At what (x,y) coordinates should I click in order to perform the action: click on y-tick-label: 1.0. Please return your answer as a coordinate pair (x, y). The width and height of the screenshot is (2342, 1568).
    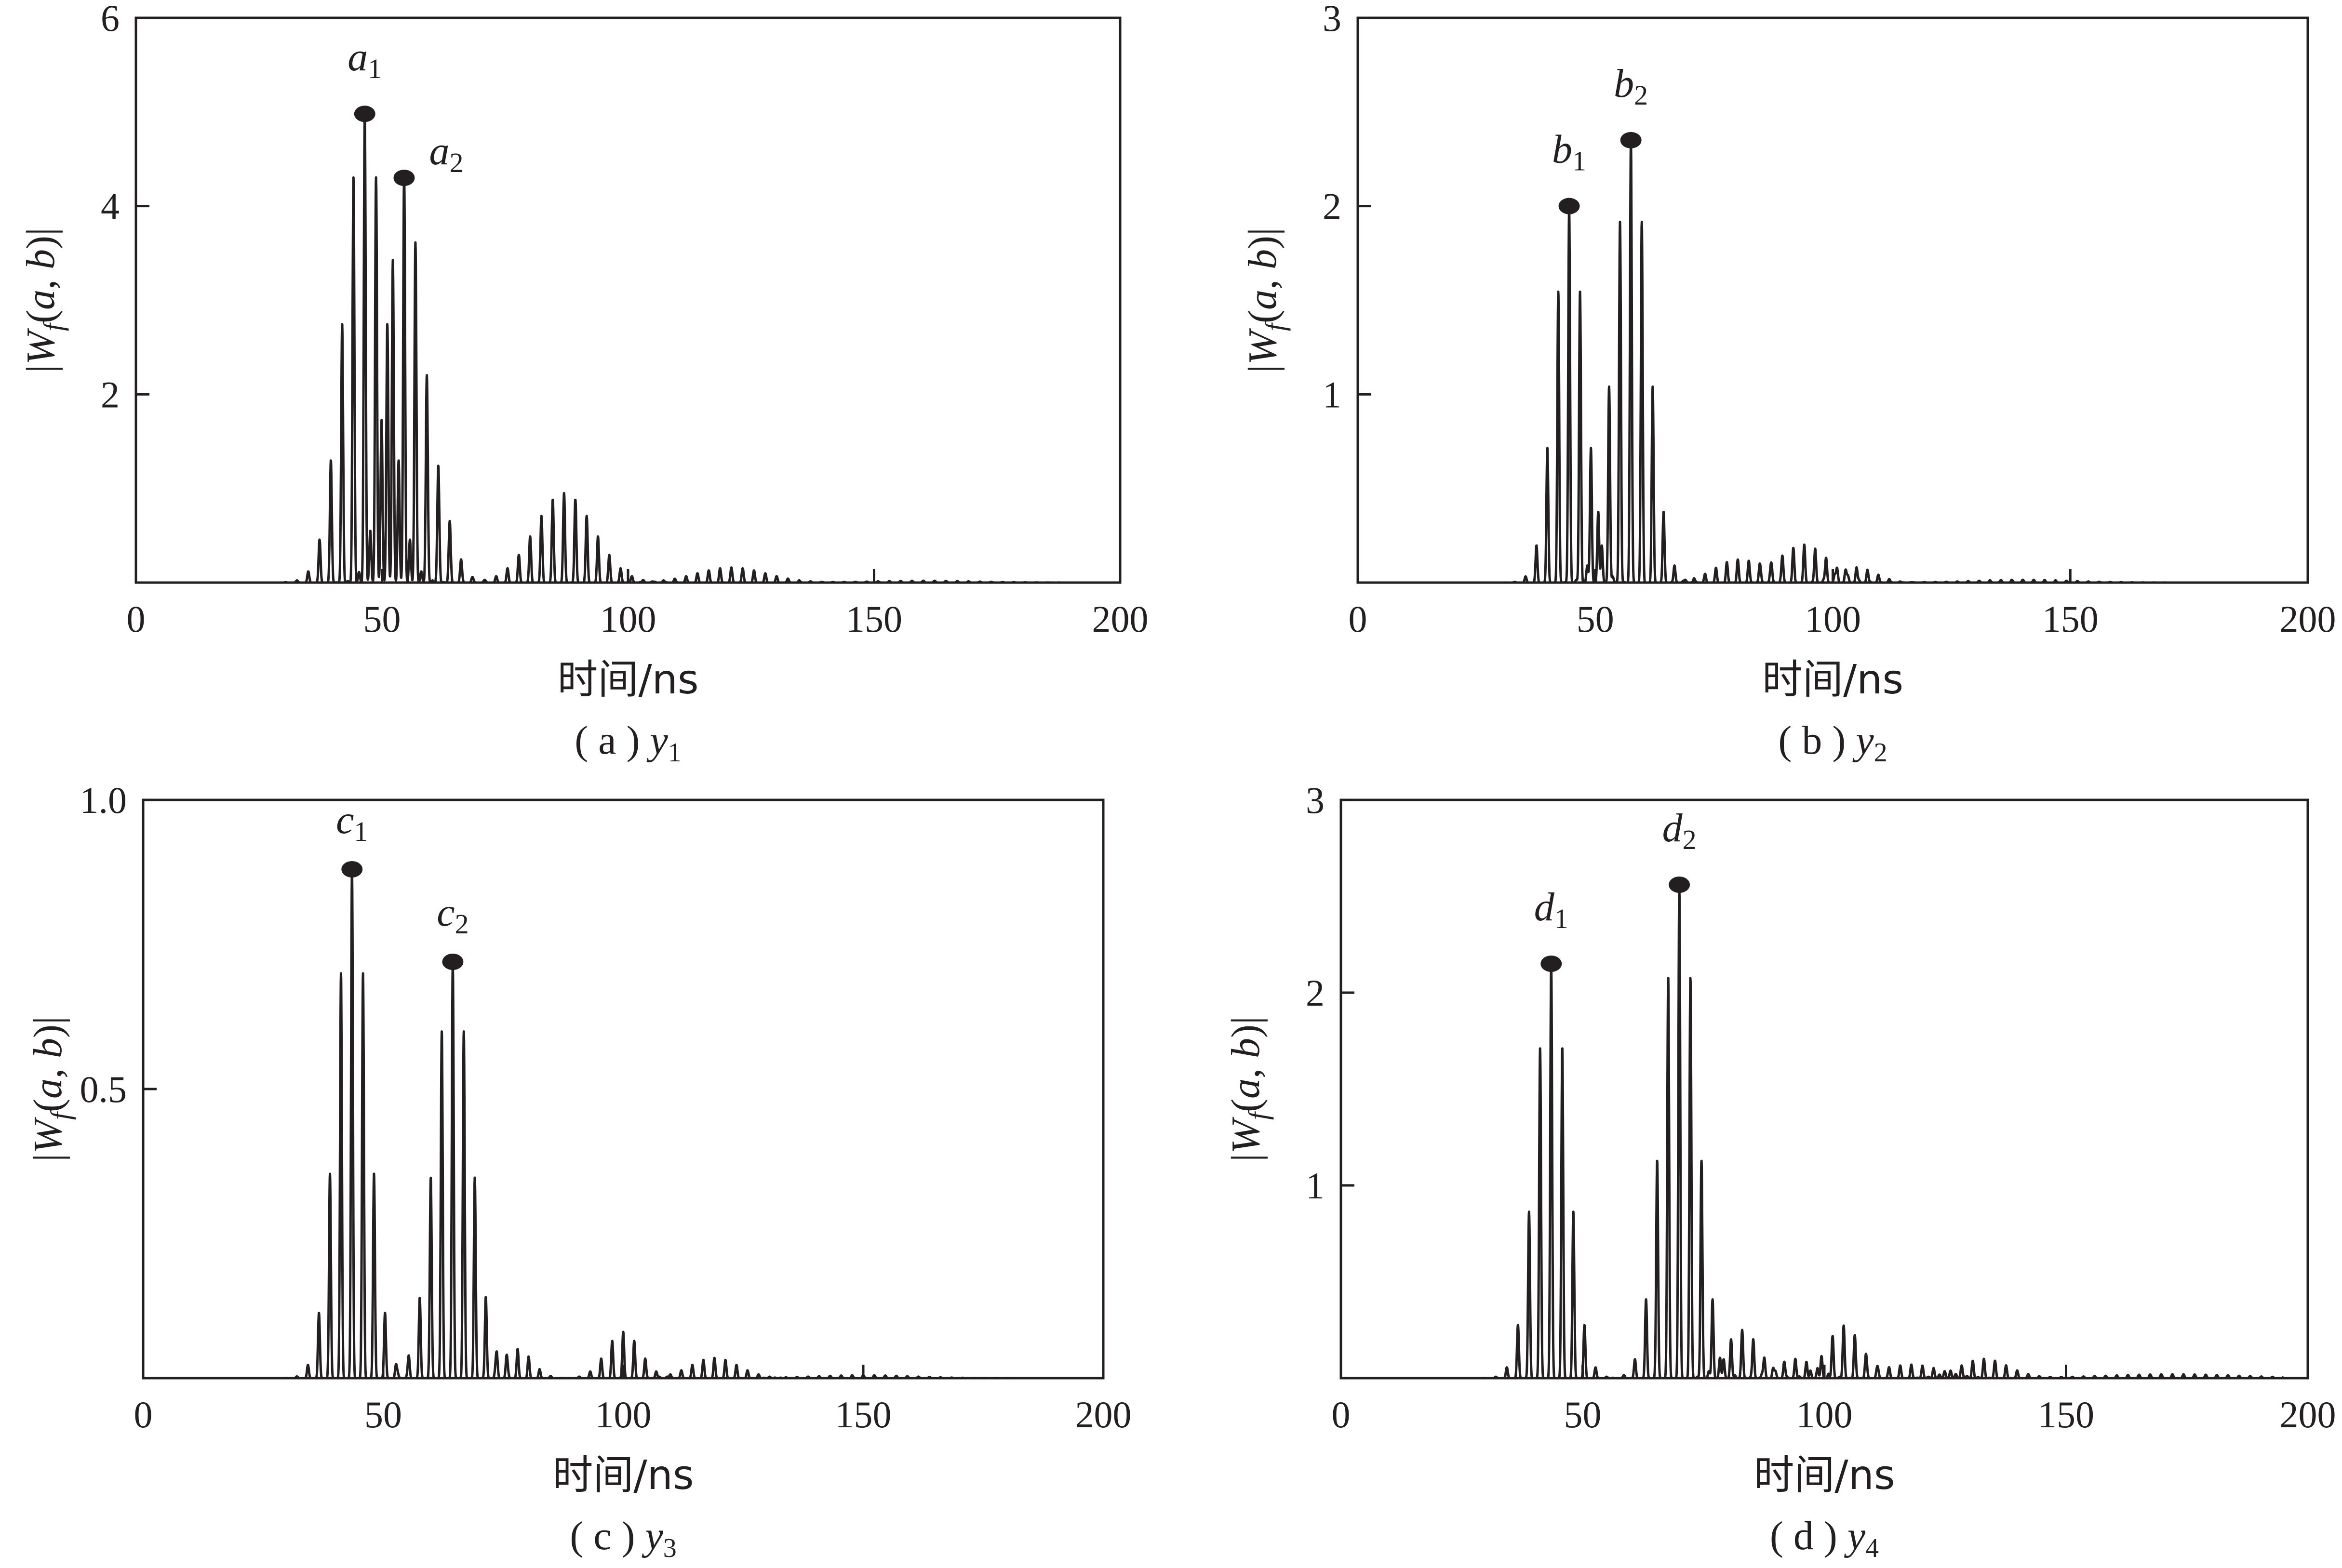
    Looking at the image, I should click on (104, 800).